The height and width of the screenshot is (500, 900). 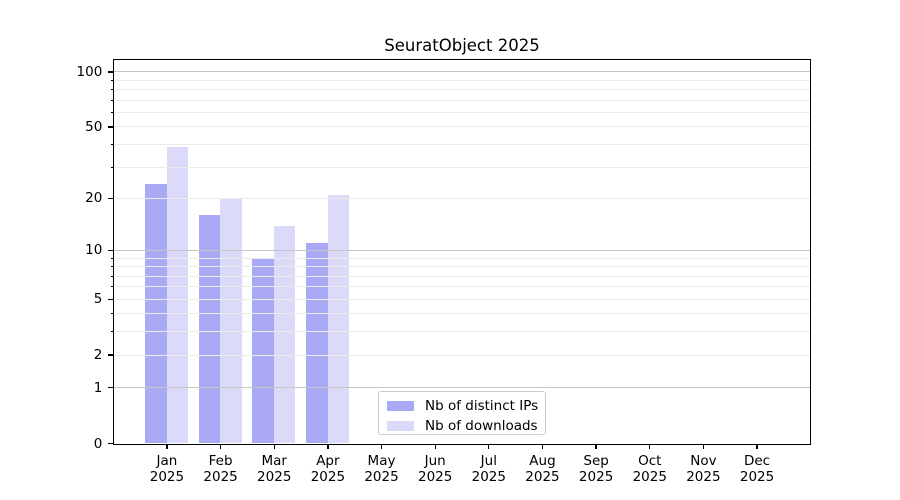 I want to click on legend: Nb of distinct IPs Nb of downloads, so click(x=462, y=413).